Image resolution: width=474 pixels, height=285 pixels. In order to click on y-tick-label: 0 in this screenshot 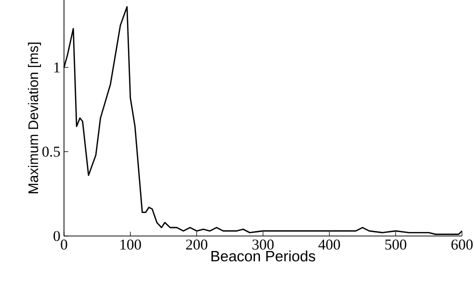, I will do `click(57, 236)`.